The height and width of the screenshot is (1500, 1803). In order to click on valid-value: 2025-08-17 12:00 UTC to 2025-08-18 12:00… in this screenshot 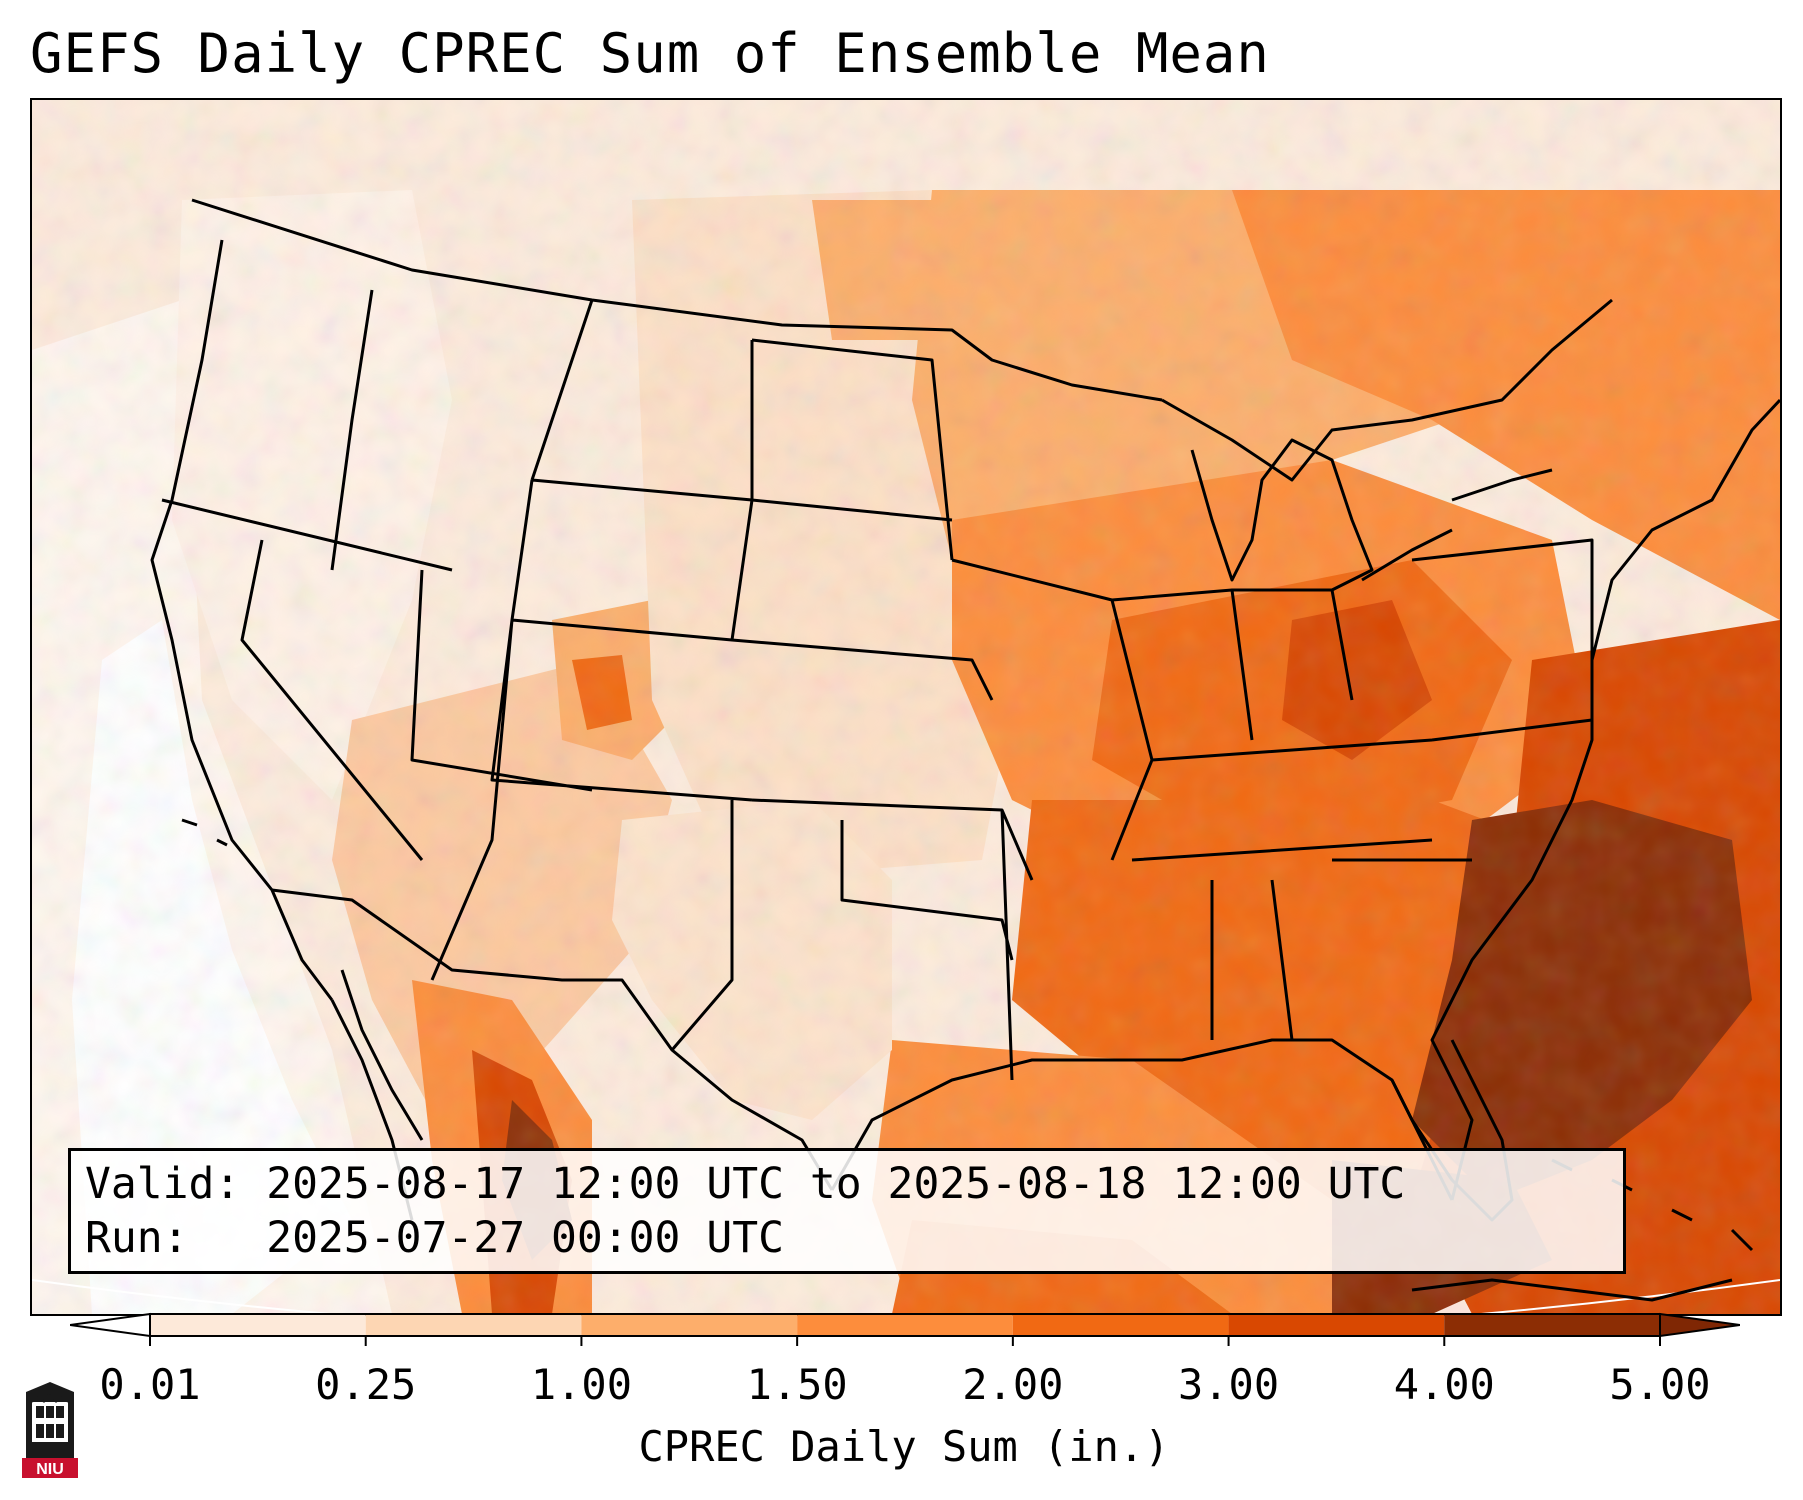, I will do `click(836, 1184)`.